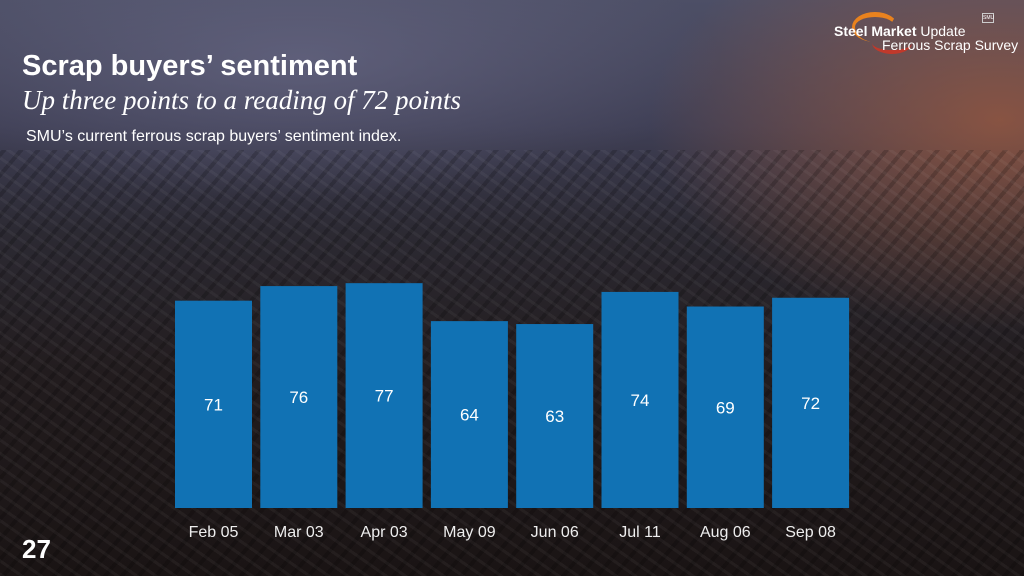  Describe the element at coordinates (190, 66) in the screenshot. I see `slide-title: Scrap buyers’ sentiment` at that location.